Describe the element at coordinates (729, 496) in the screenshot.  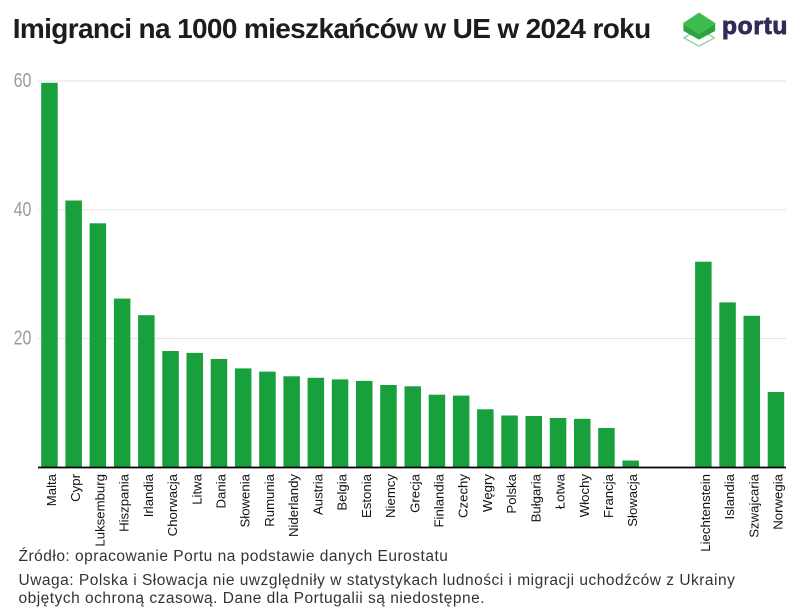
I see `svg-text: Islandia` at that location.